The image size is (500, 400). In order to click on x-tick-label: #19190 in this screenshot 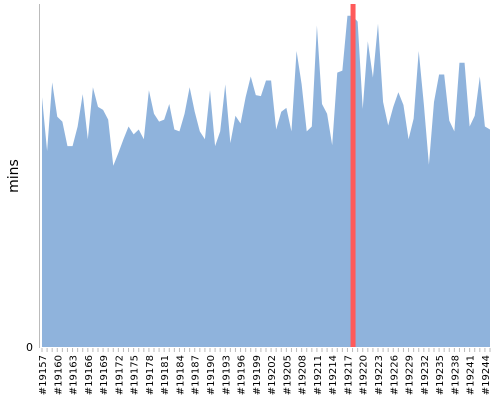, I will do `click(211, 375)`.